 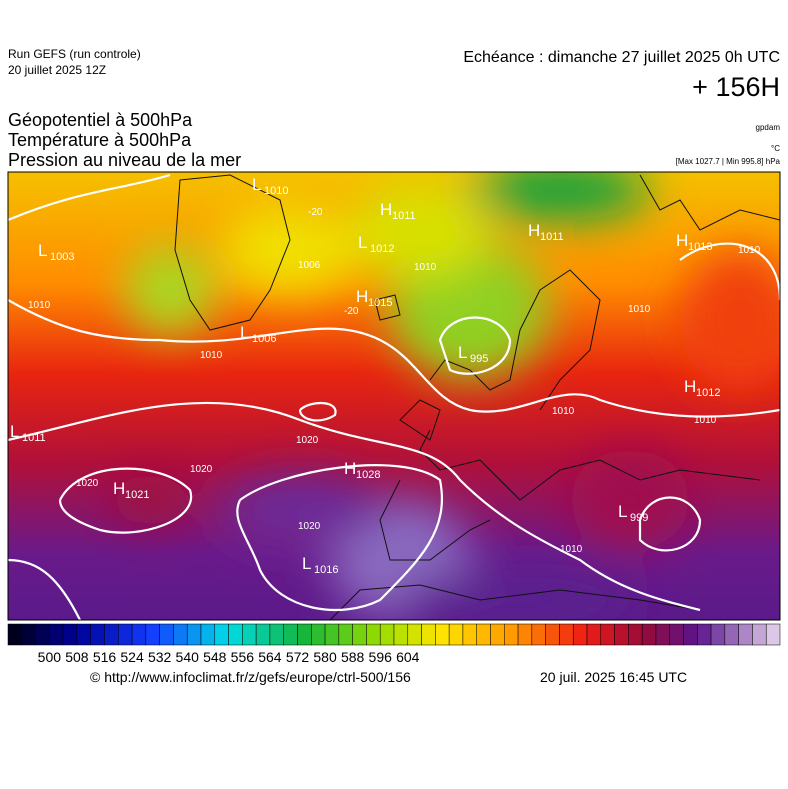 What do you see at coordinates (326, 570) in the screenshot?
I see `pressure-center-value: 1016` at bounding box center [326, 570].